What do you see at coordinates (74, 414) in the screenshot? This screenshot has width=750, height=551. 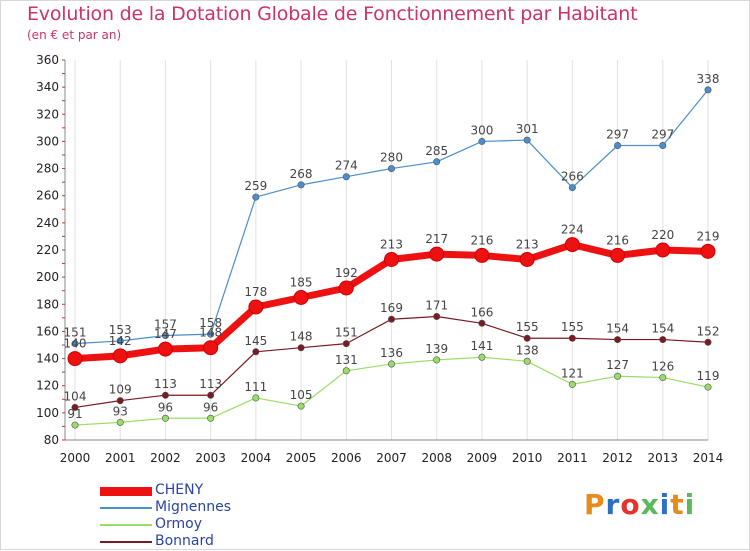 I see `data-label: 91` at bounding box center [74, 414].